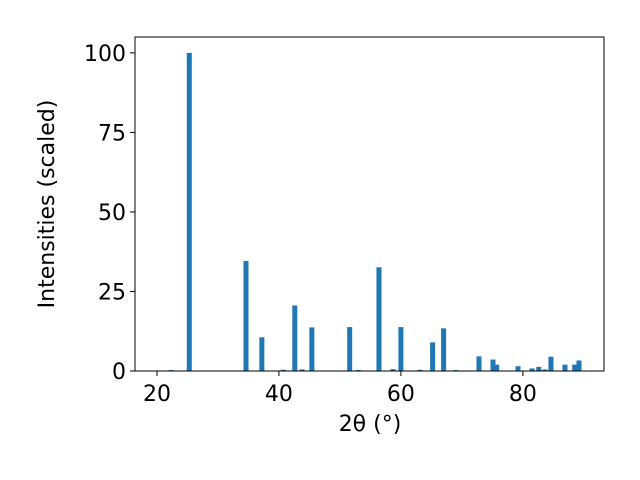  Describe the element at coordinates (112, 292) in the screenshot. I see `y-tick-label: 25` at that location.